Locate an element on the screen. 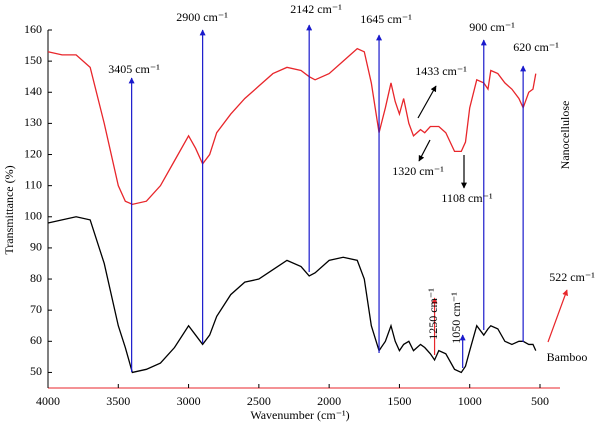 Image resolution: width=600 pixels, height=428 pixels. y-tick-label: 100 is located at coordinates (33, 216).